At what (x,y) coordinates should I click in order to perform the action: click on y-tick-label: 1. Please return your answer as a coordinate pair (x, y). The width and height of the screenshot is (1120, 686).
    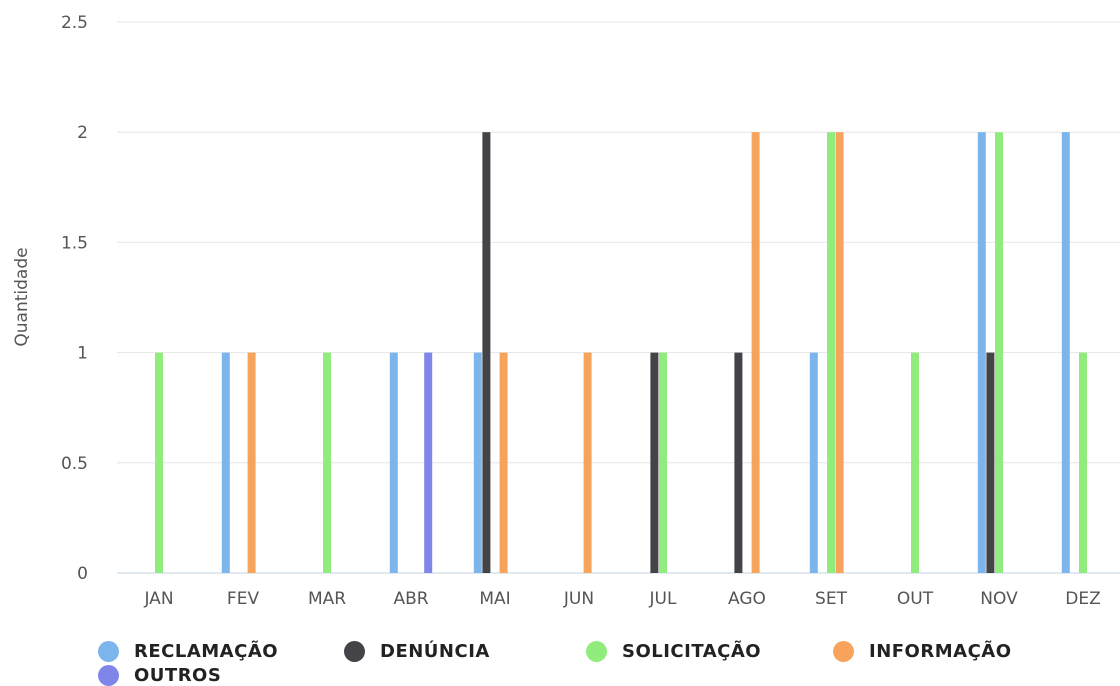
    Looking at the image, I should click on (82, 354).